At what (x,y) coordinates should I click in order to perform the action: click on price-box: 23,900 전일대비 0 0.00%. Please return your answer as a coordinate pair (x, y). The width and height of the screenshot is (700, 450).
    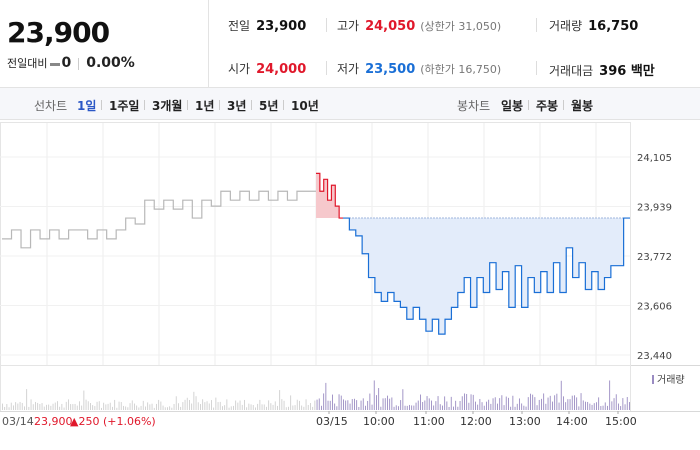
    Looking at the image, I should click on (104, 44).